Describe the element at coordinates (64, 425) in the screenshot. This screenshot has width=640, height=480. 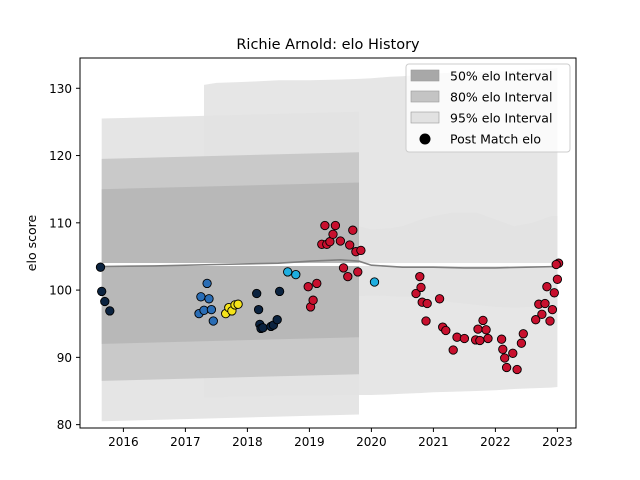
I see `y-tick-label: 80` at that location.